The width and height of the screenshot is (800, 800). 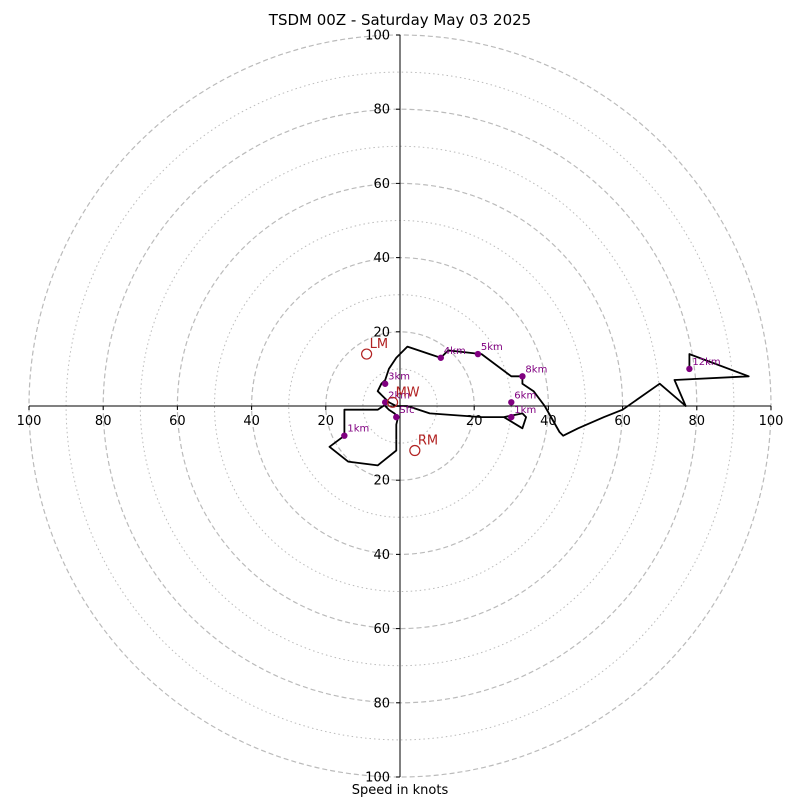 I want to click on height-marker-label: 3km, so click(x=399, y=377).